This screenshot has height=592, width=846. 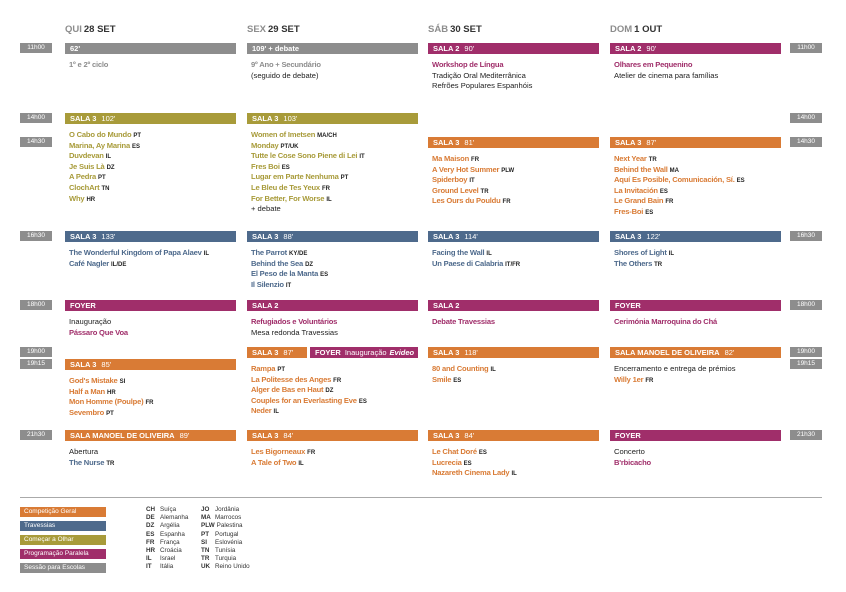 What do you see at coordinates (466, 29) in the screenshot?
I see `date: 30 SET` at bounding box center [466, 29].